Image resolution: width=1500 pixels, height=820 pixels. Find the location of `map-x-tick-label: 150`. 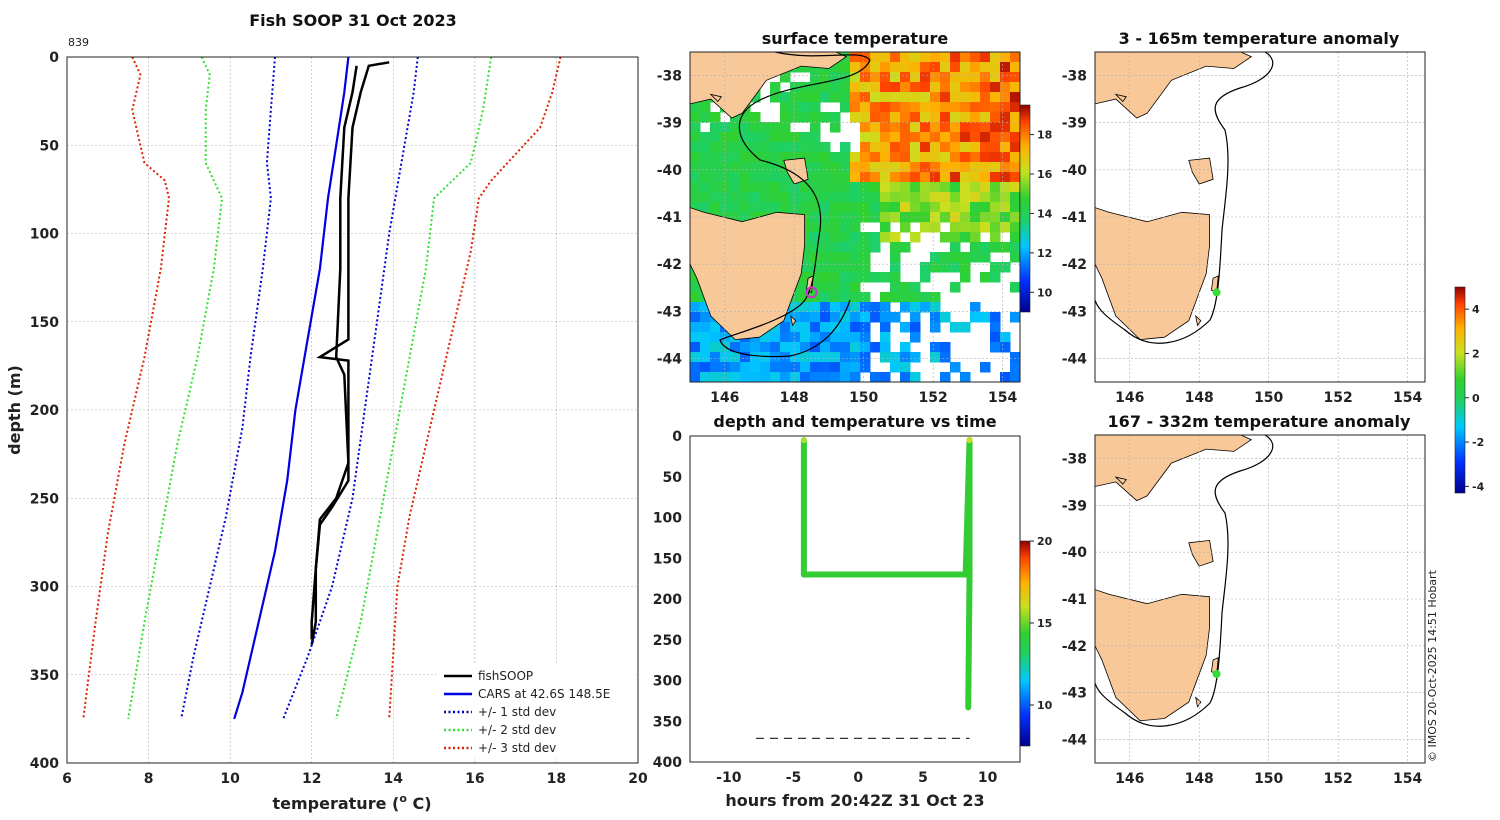

map-x-tick-label: 150 is located at coordinates (1268, 398).